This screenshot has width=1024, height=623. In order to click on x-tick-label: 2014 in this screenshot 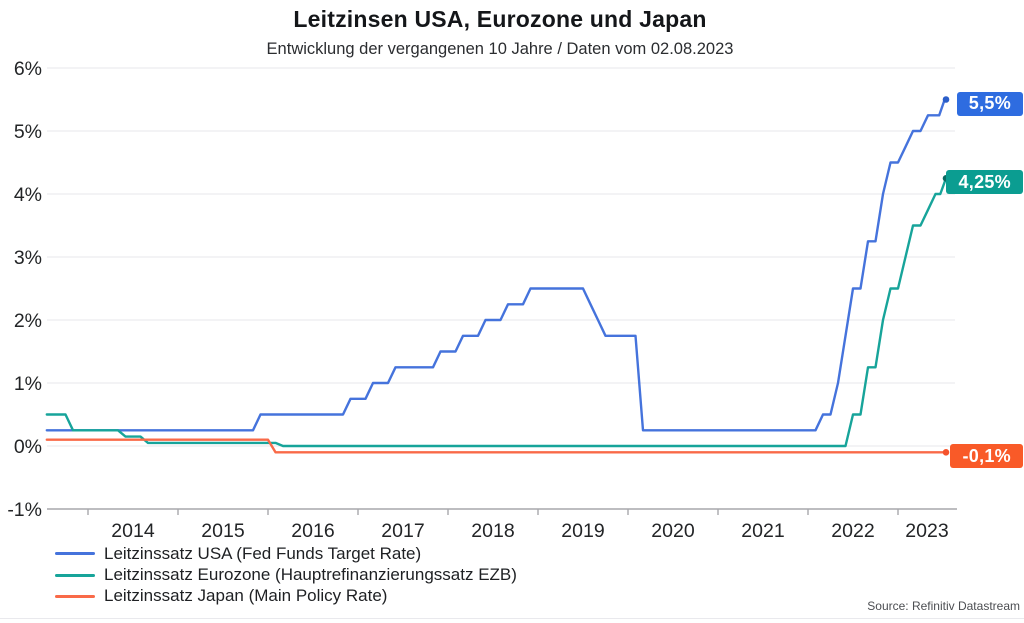, I will do `click(133, 531)`.